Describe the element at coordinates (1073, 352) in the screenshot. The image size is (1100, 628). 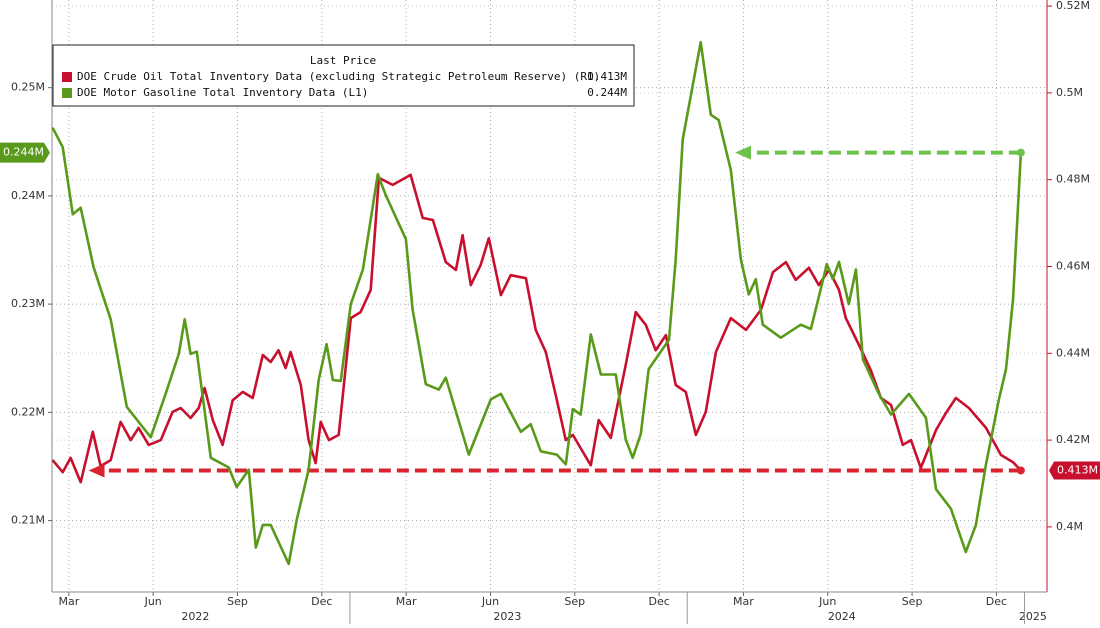
I see `y2-tick-label: 0.44M` at that location.